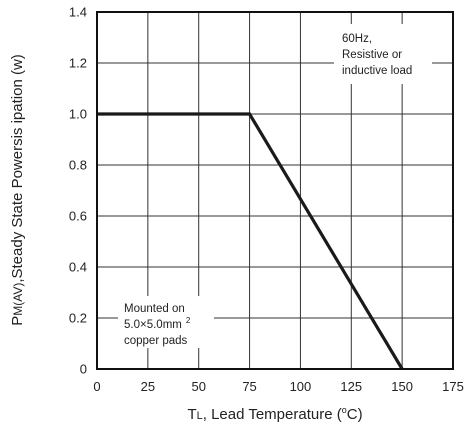 The height and width of the screenshot is (429, 465). What do you see at coordinates (148, 386) in the screenshot?
I see `x-tick-label: 25` at bounding box center [148, 386].